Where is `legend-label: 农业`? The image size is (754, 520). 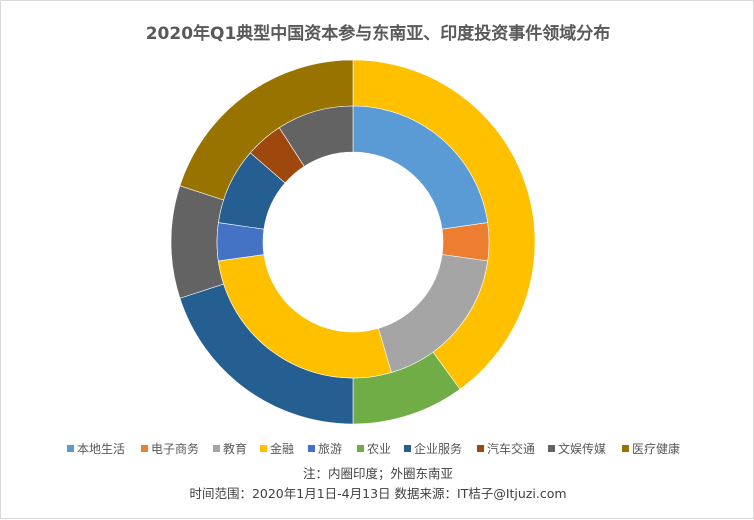 legend-label: 农业 is located at coordinates (379, 448).